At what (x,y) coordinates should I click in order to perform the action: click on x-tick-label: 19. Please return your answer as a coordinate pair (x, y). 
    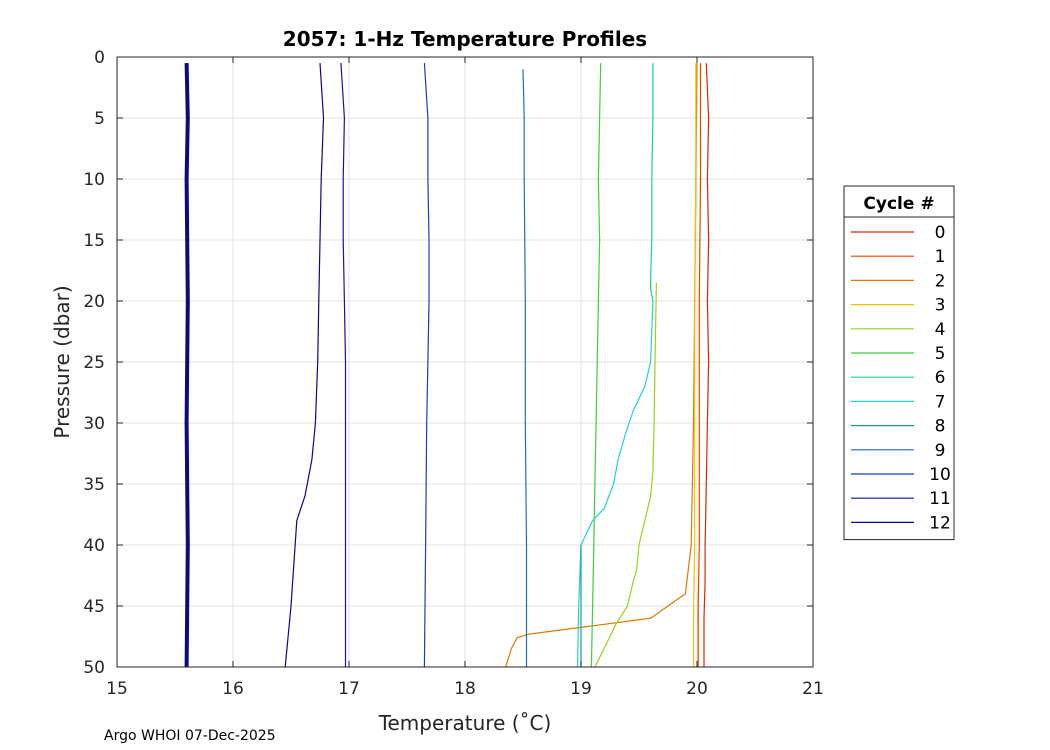
    Looking at the image, I should click on (581, 689).